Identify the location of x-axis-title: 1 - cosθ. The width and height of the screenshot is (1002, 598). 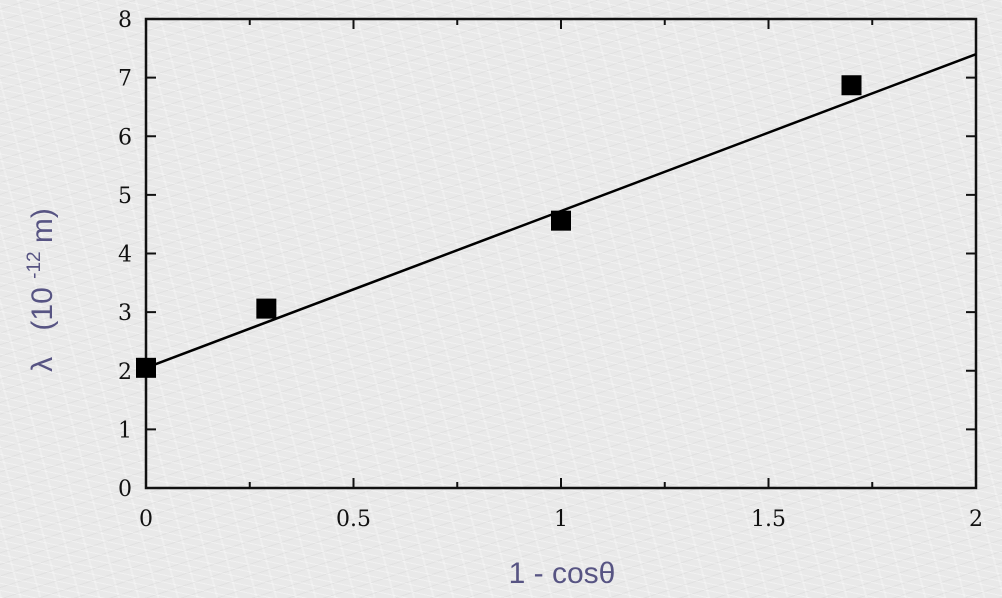
(562, 573).